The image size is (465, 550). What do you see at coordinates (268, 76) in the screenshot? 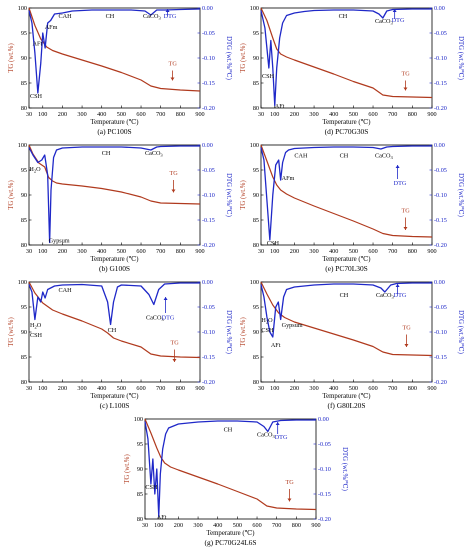
I see `annotation-label: CSH` at bounding box center [268, 76].